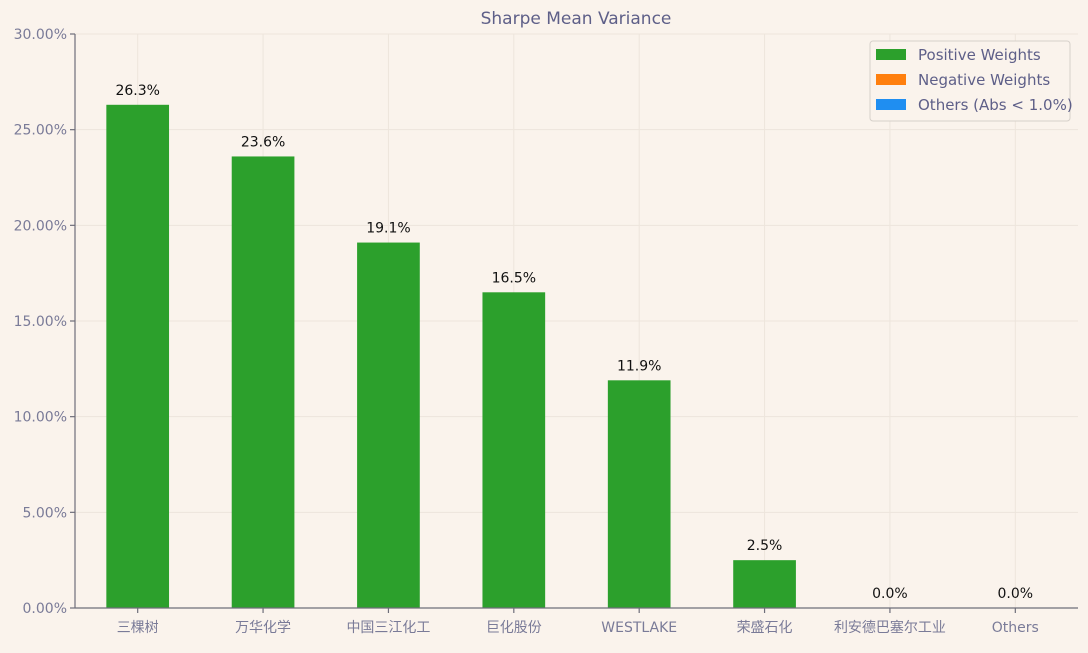  I want to click on chart-title: Sharpe Mean Variance, so click(576, 19).